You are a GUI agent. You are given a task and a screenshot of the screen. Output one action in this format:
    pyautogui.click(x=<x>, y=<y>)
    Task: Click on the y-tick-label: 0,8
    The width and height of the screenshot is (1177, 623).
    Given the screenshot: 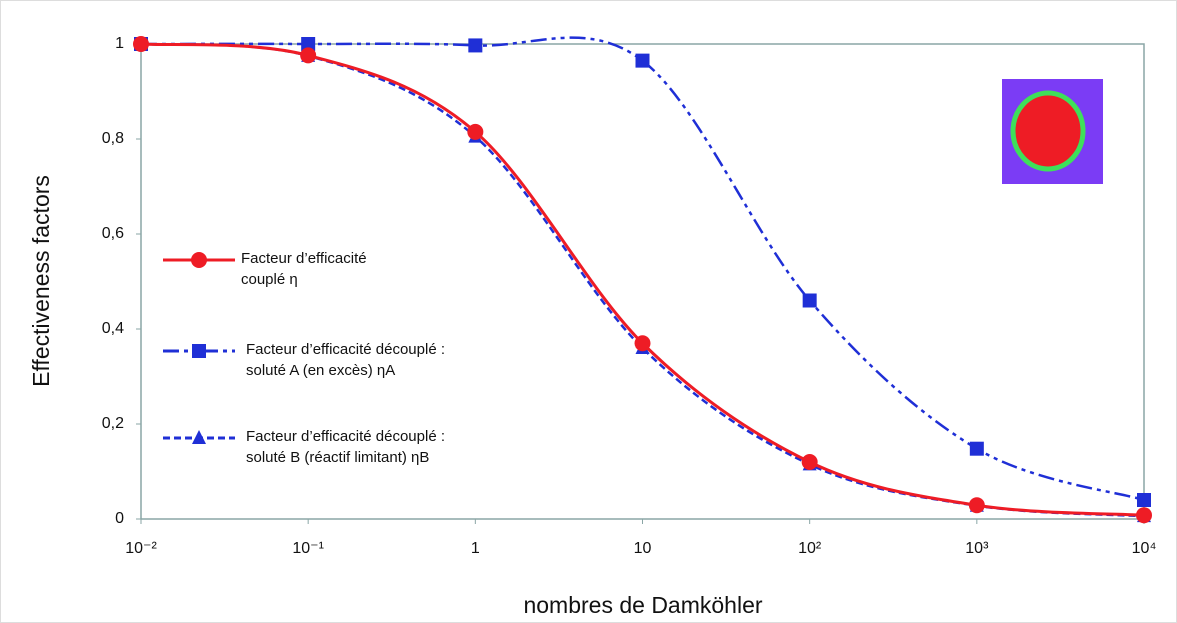 What is the action you would take?
    pyautogui.click(x=113, y=138)
    